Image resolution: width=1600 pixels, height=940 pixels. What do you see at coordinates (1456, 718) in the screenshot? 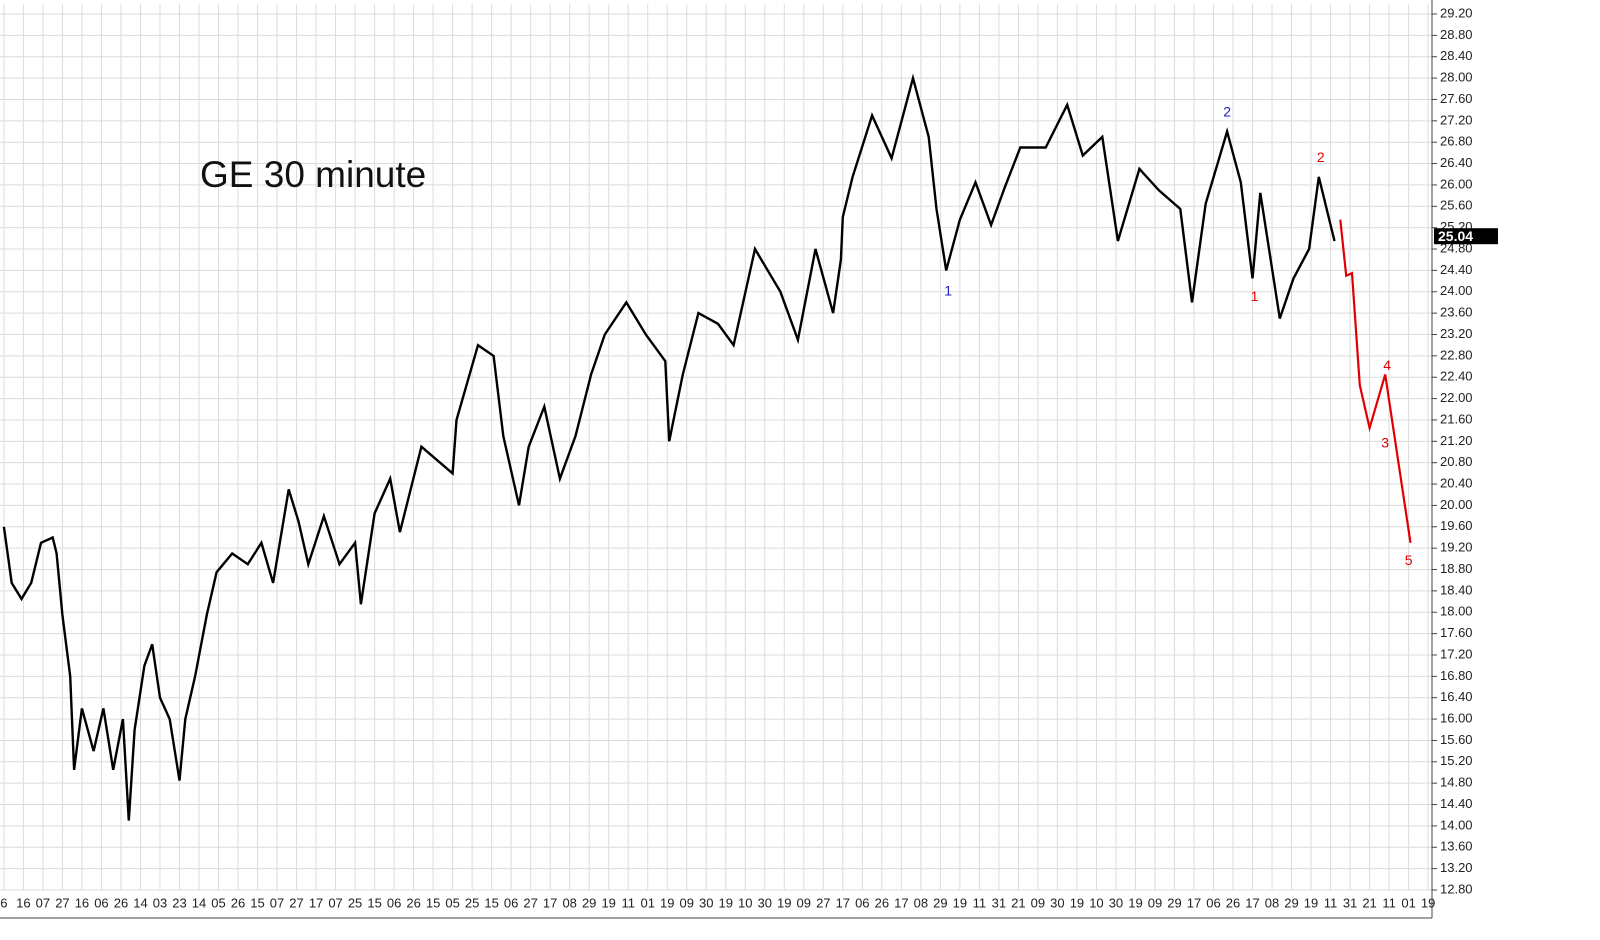
I see `y-tick-label: 16.00` at bounding box center [1456, 718].